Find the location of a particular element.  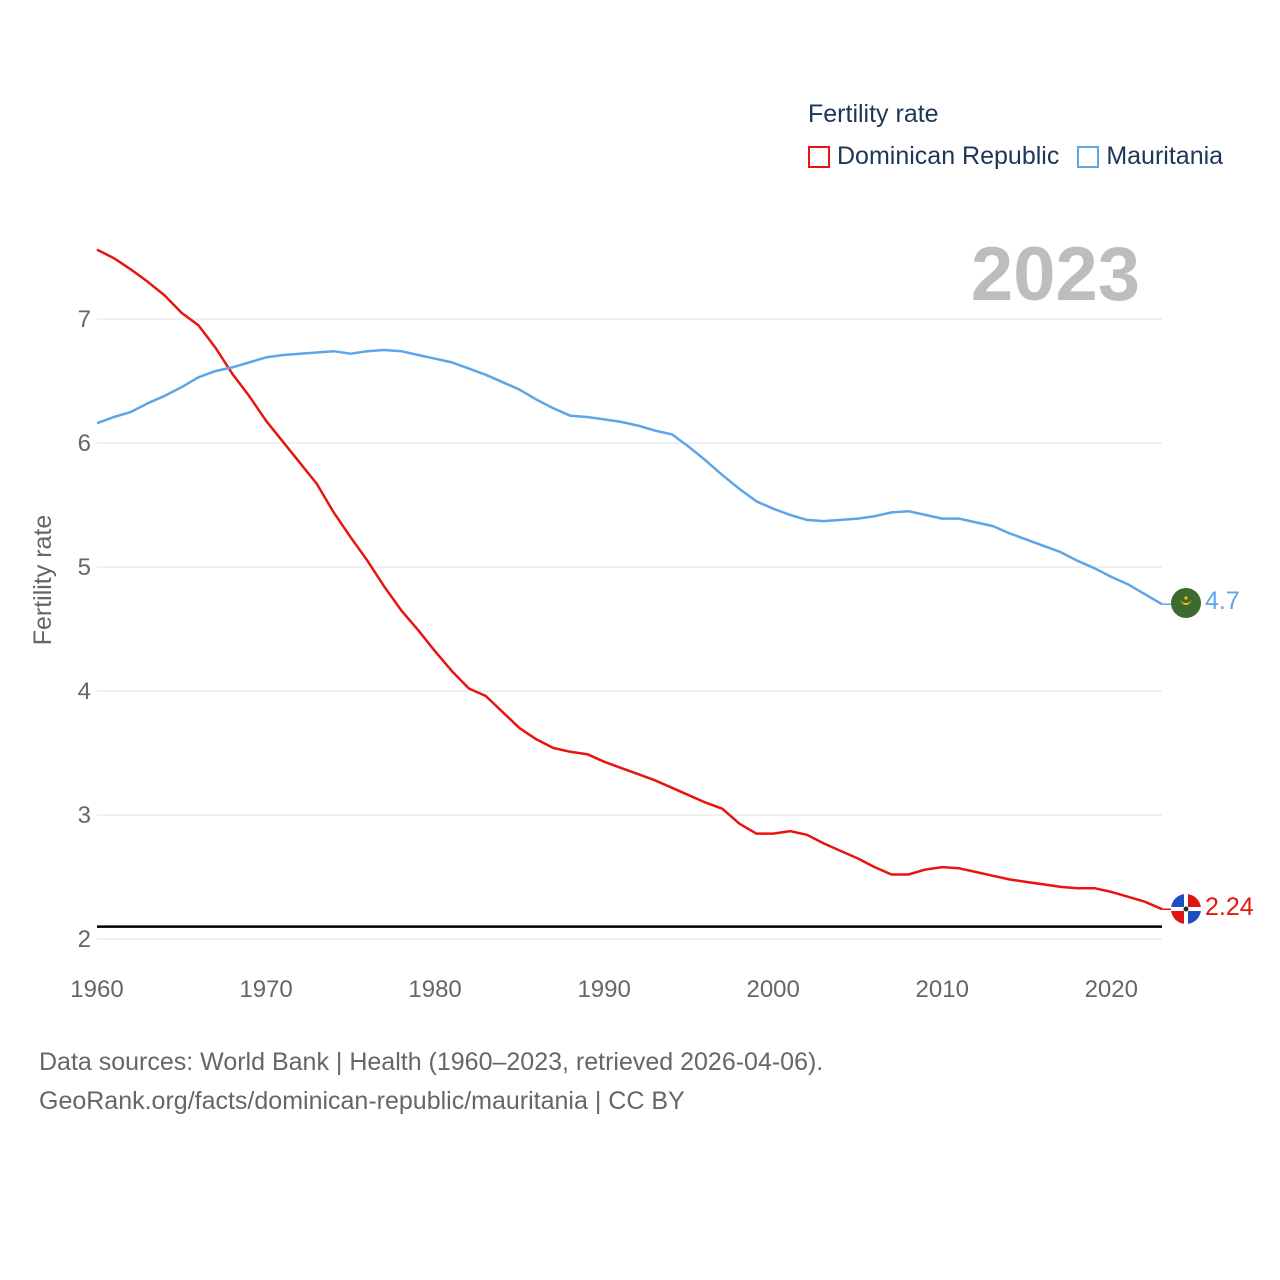

dominican-republic-flag-icon is located at coordinates (1186, 909).